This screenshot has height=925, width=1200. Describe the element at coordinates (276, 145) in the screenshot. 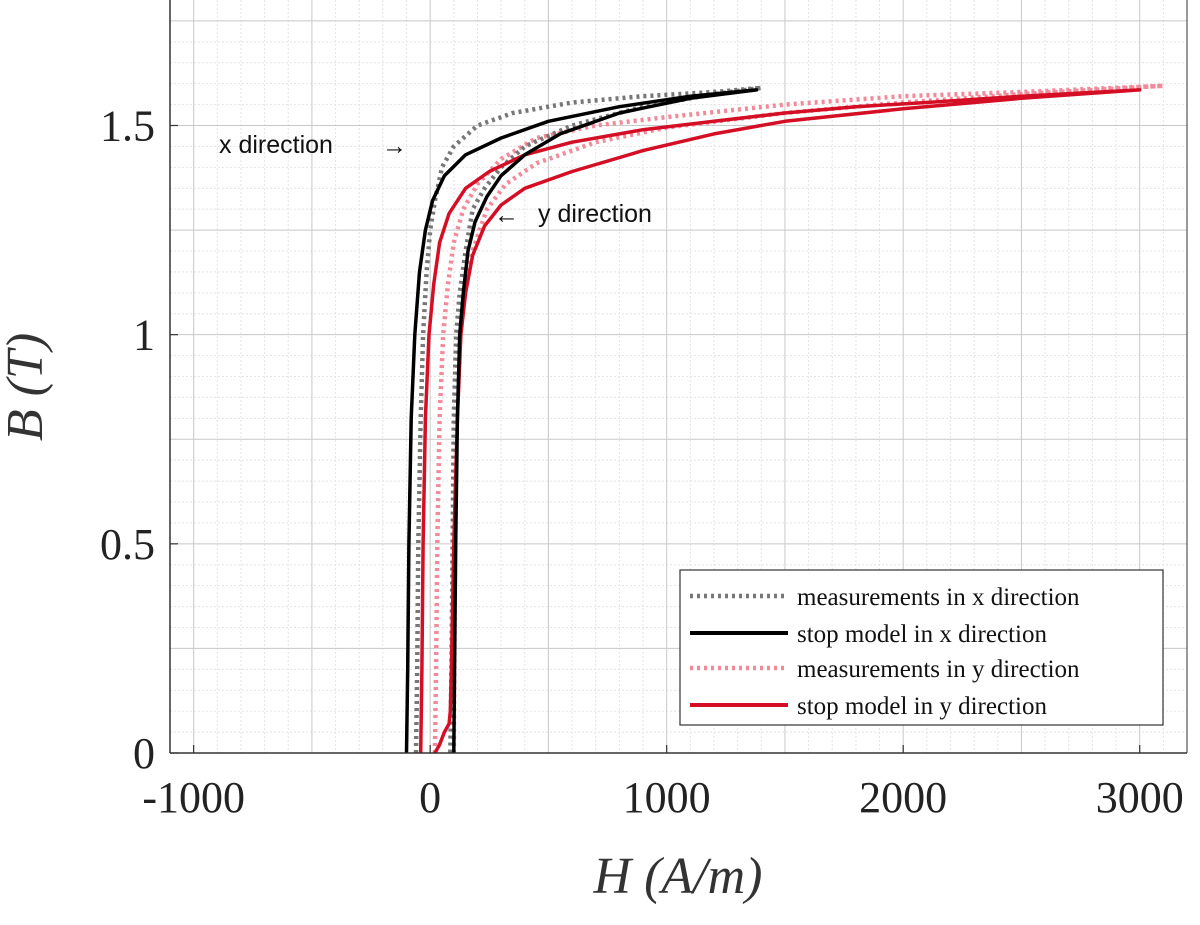

I see `annotation-x-direction-label: x direction` at that location.